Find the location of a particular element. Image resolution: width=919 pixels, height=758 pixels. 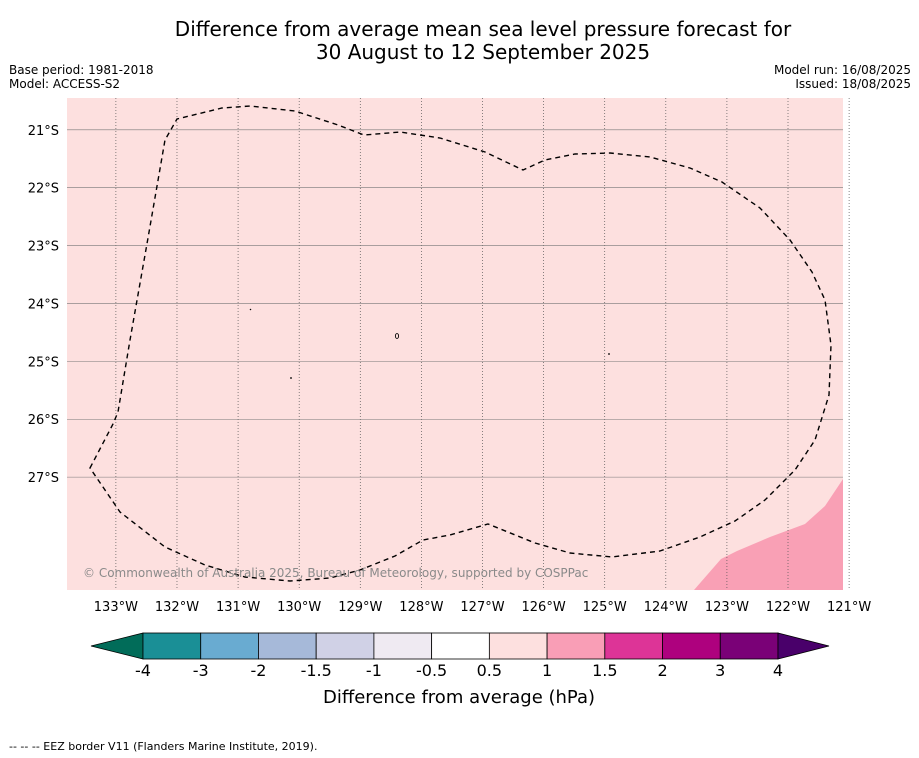

colorbar-label: Difference from average (hPa) is located at coordinates (459, 697).